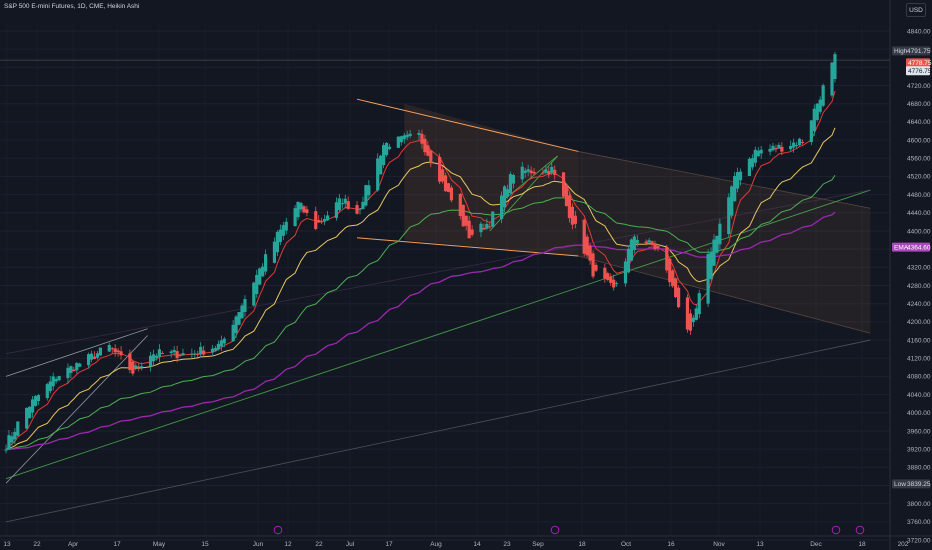 Image resolution: width=932 pixels, height=550 pixels. I want to click on channel-upper-ext, so click(724, 180).